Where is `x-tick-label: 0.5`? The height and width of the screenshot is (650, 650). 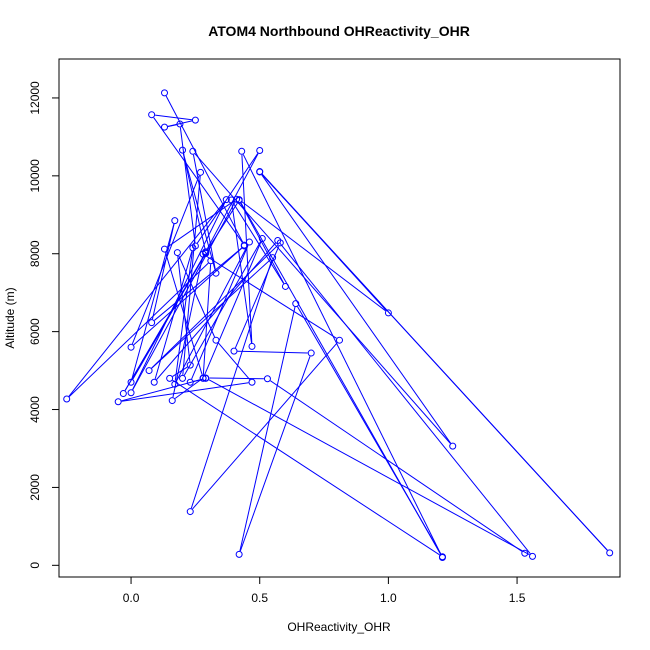 x-tick-label: 0.5 is located at coordinates (259, 598).